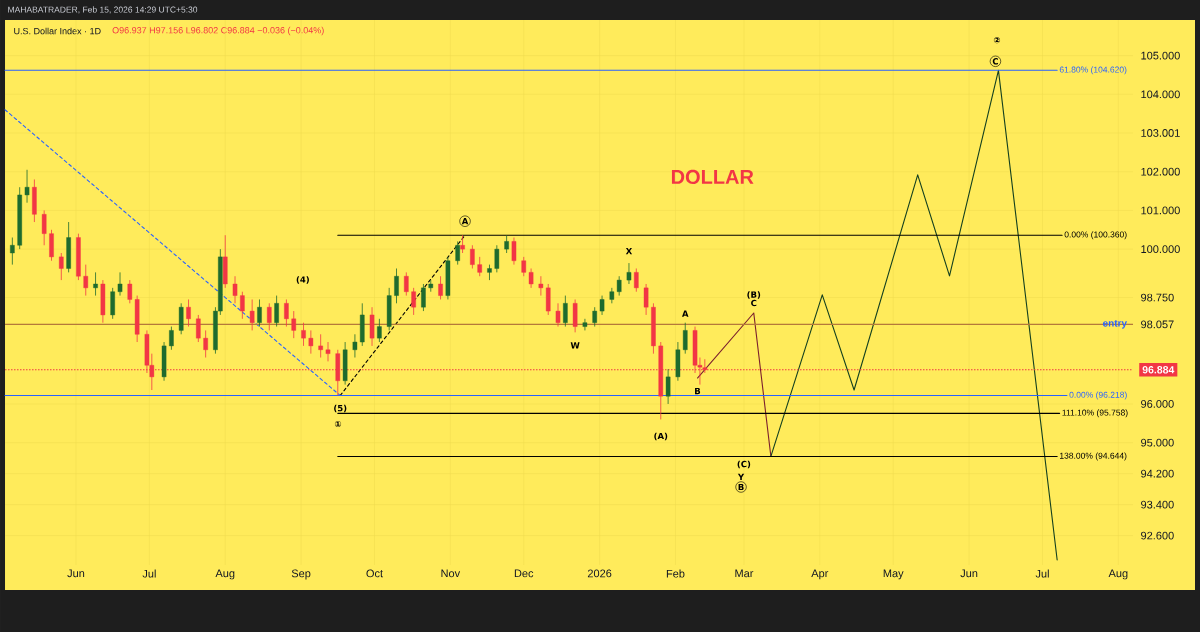 The image size is (1200, 632). I want to click on annotation: (5), so click(340, 408).